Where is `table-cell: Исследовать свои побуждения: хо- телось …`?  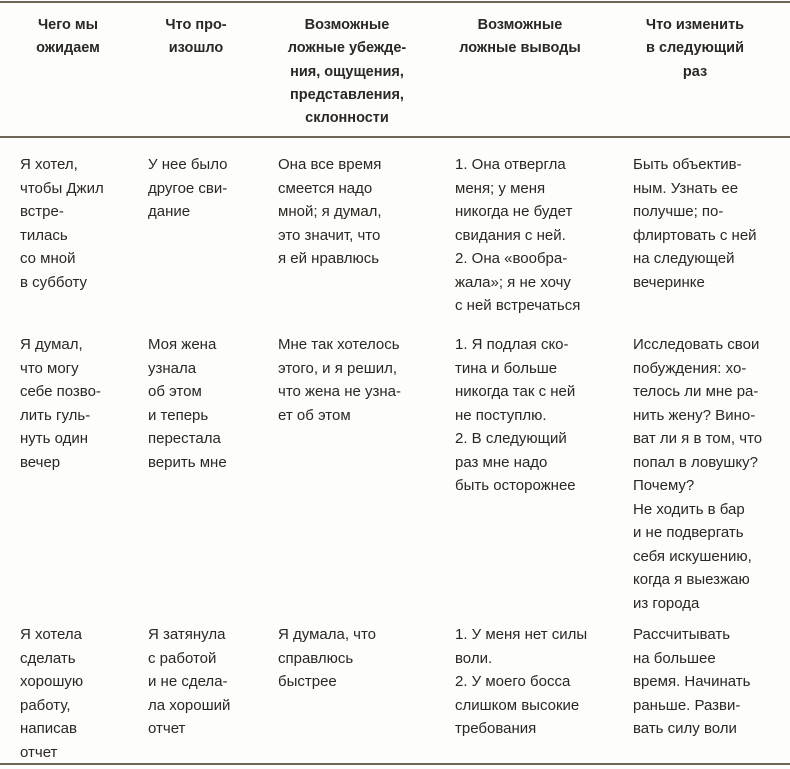 table-cell: Исследовать свои побуждения: хо- телось … is located at coordinates (698, 474).